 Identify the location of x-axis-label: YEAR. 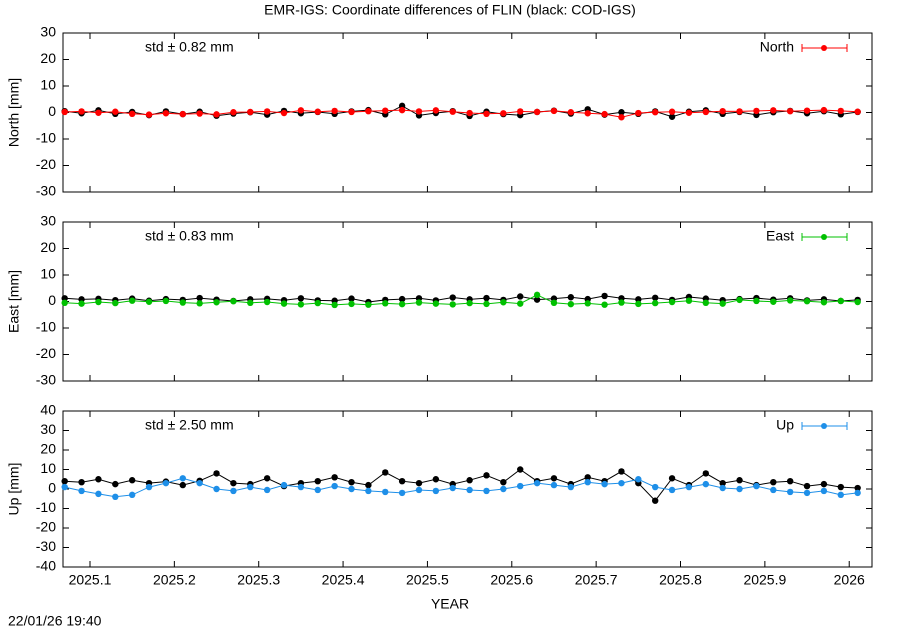
(450, 604).